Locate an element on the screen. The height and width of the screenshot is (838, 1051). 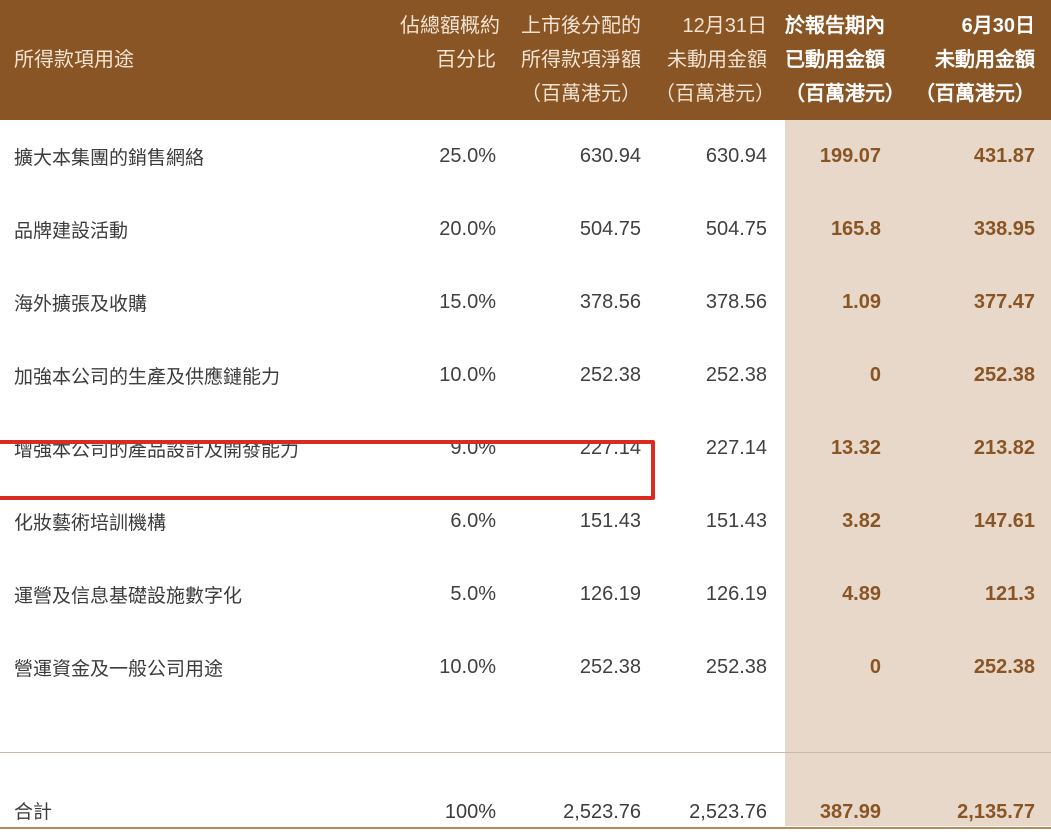
cell-utilised-in-period: 199.07 is located at coordinates (850, 156).